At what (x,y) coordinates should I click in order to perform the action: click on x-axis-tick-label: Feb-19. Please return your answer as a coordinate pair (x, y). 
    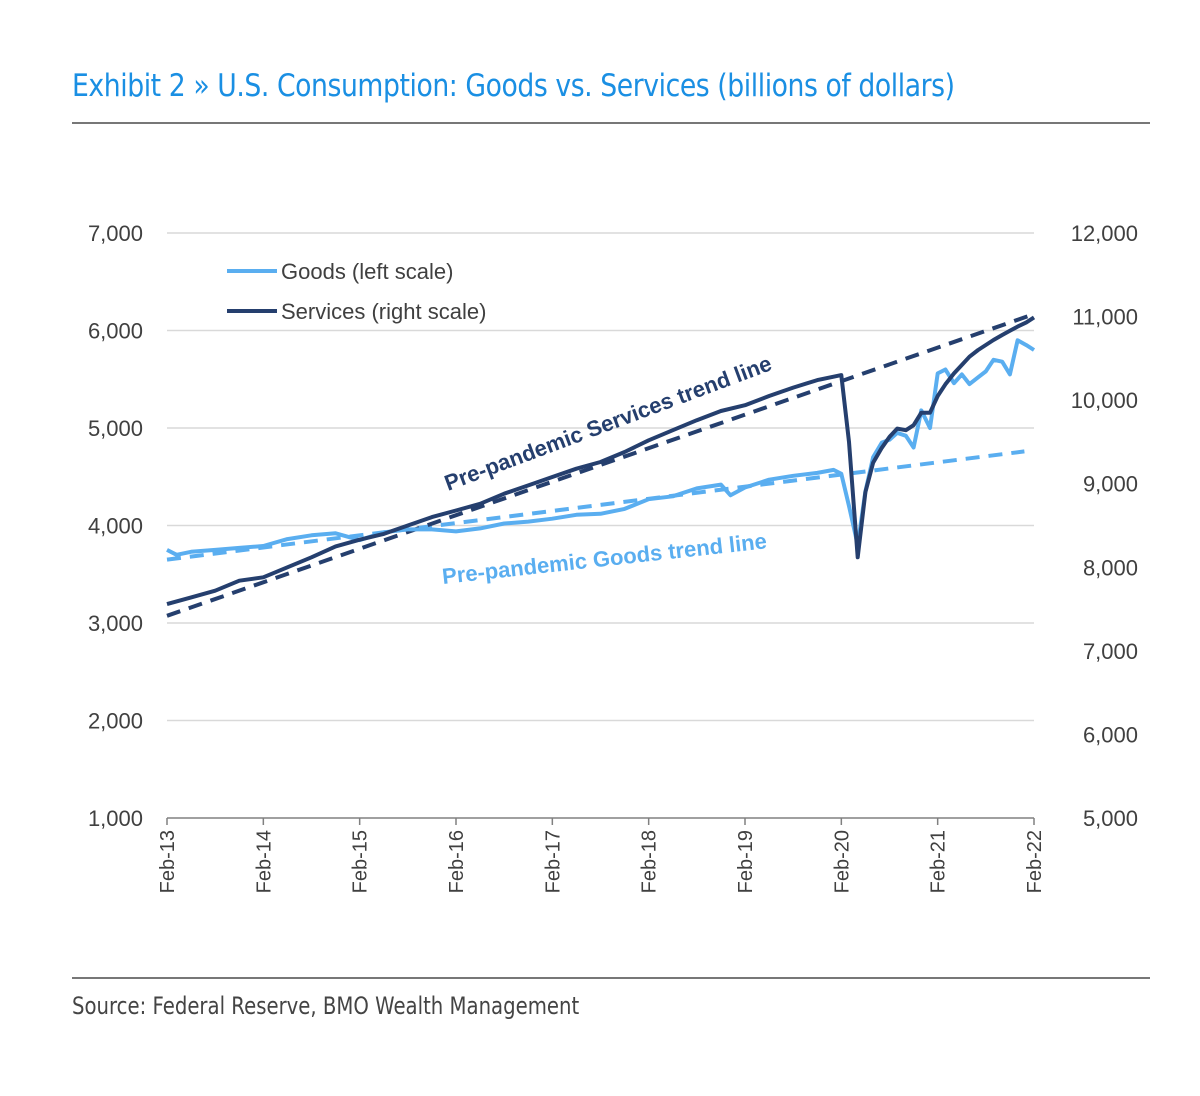
    Looking at the image, I should click on (746, 861).